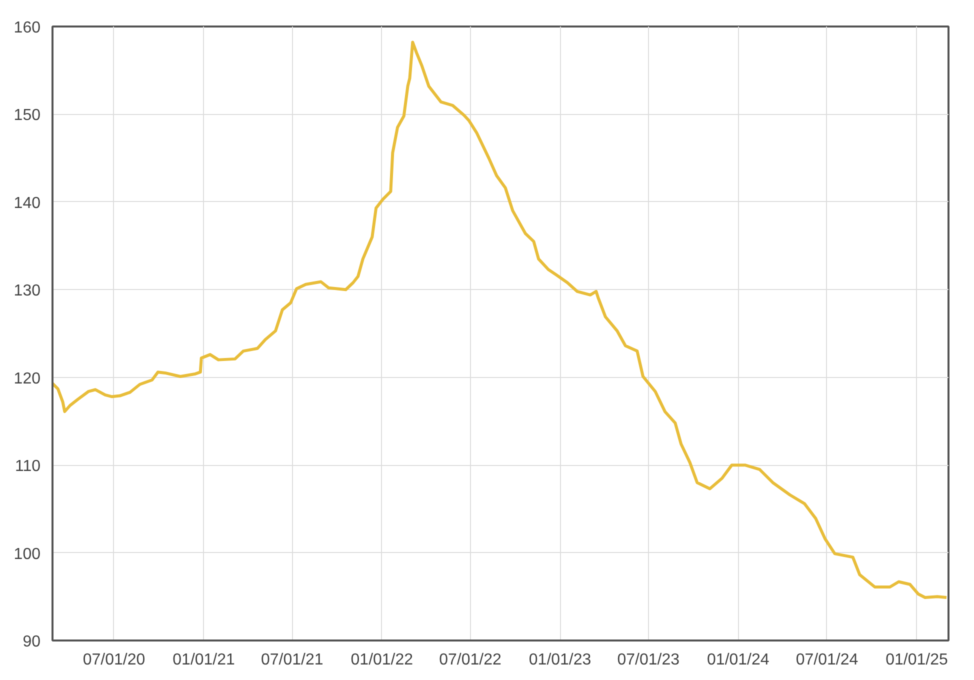  I want to click on y-tick-label: 160, so click(27, 28).